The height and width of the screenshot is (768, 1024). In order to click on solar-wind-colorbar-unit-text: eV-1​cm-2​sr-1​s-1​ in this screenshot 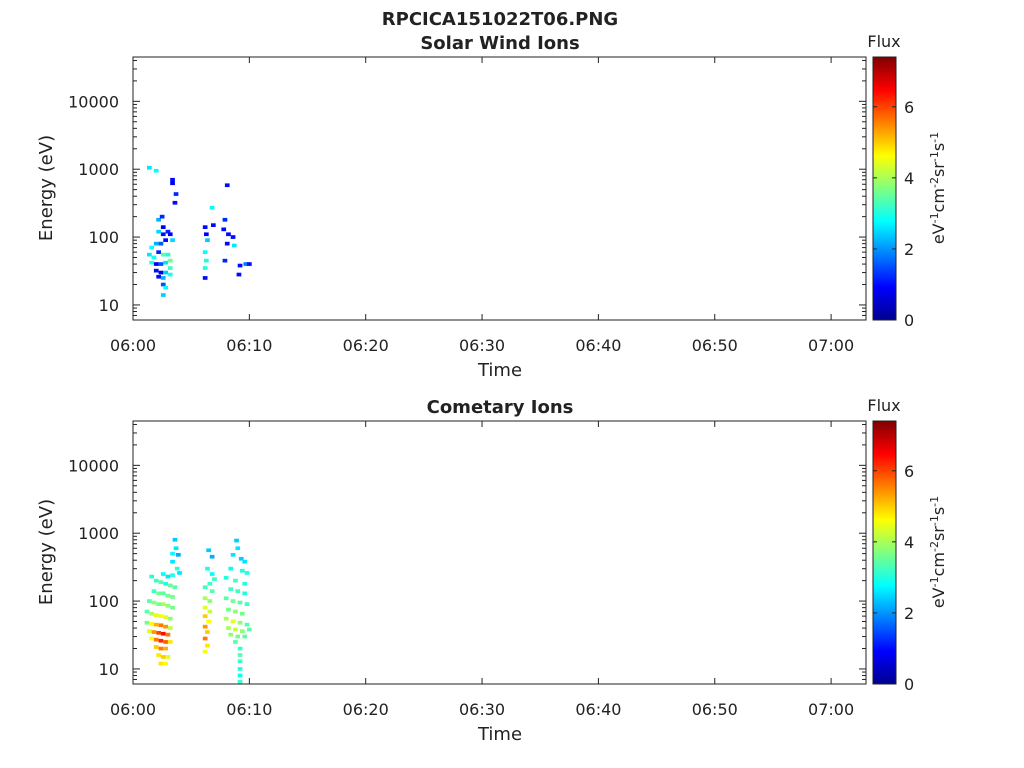, I will do `click(938, 188)`.